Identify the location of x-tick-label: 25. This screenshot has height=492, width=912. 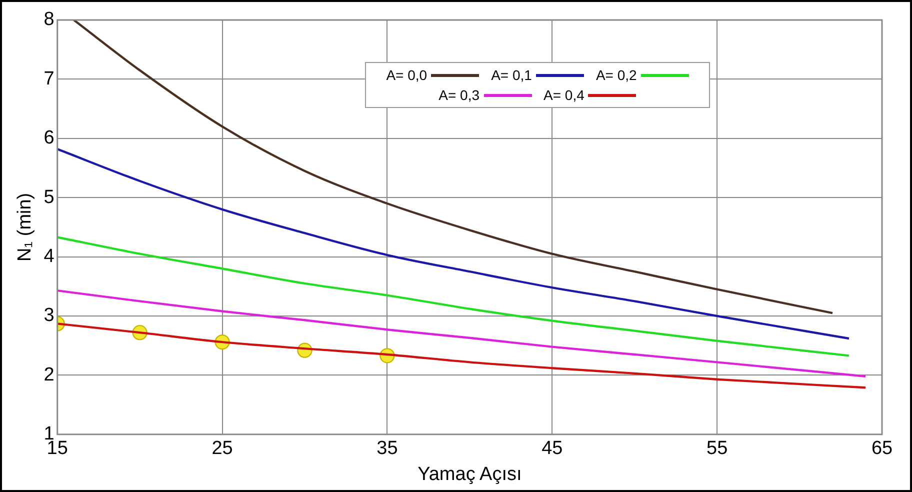
(222, 449).